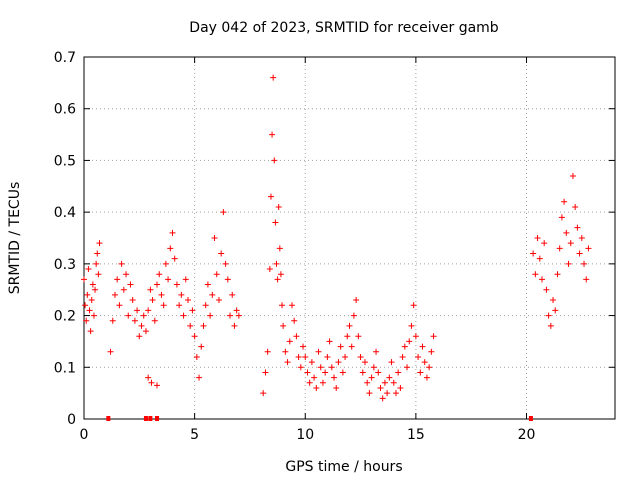 This screenshot has height=480, width=640. I want to click on y-tick-label: 0.4, so click(65, 213).